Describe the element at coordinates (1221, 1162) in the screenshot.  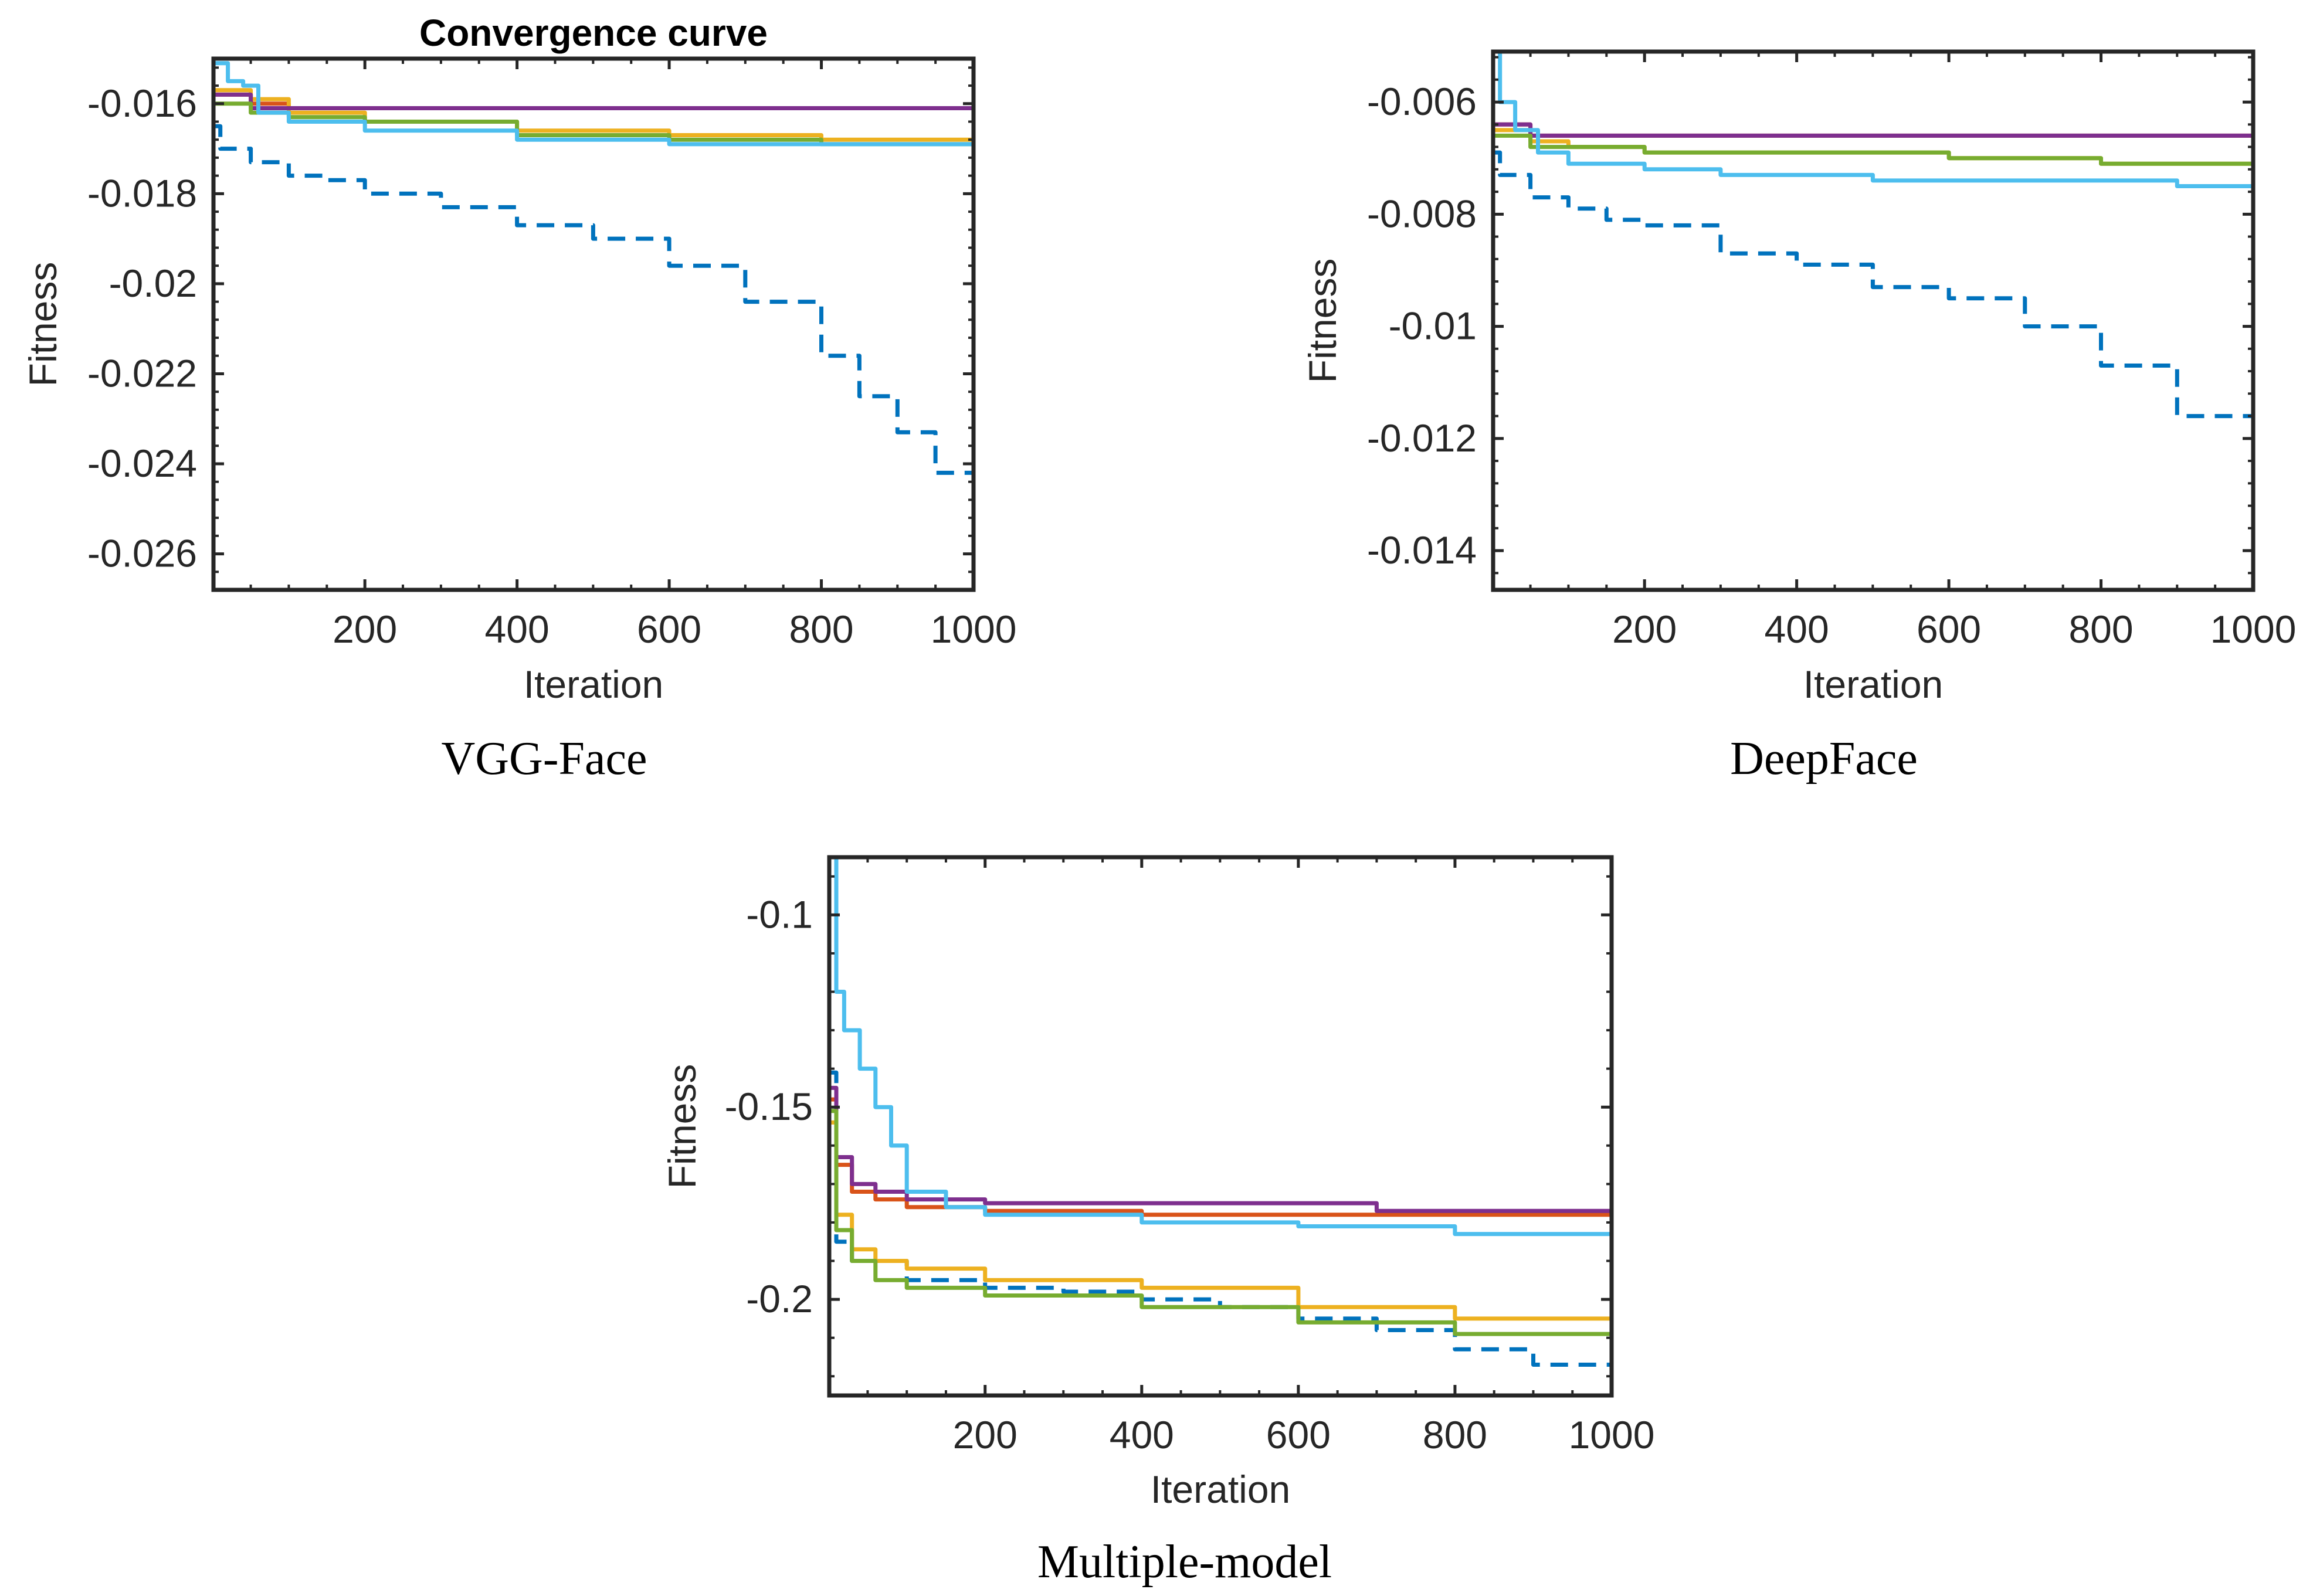
I see `series-line-red` at that location.